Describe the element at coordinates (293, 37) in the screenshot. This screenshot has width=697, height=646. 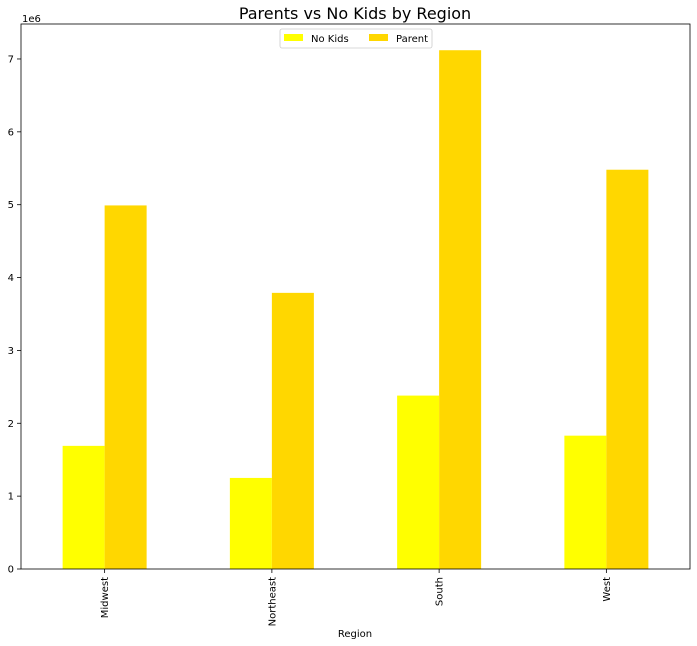
I see `legend-swatch-no-kids` at that location.